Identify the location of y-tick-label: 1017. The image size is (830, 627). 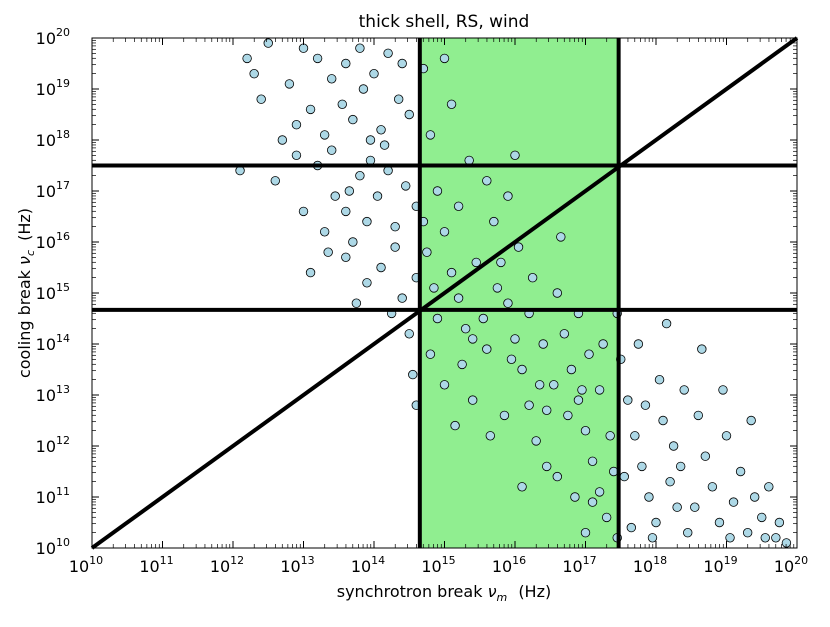
(53, 190).